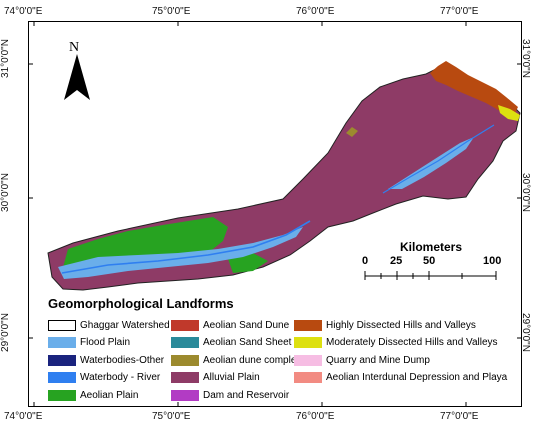  What do you see at coordinates (365, 261) in the screenshot?
I see `scale-label: 0` at bounding box center [365, 261].